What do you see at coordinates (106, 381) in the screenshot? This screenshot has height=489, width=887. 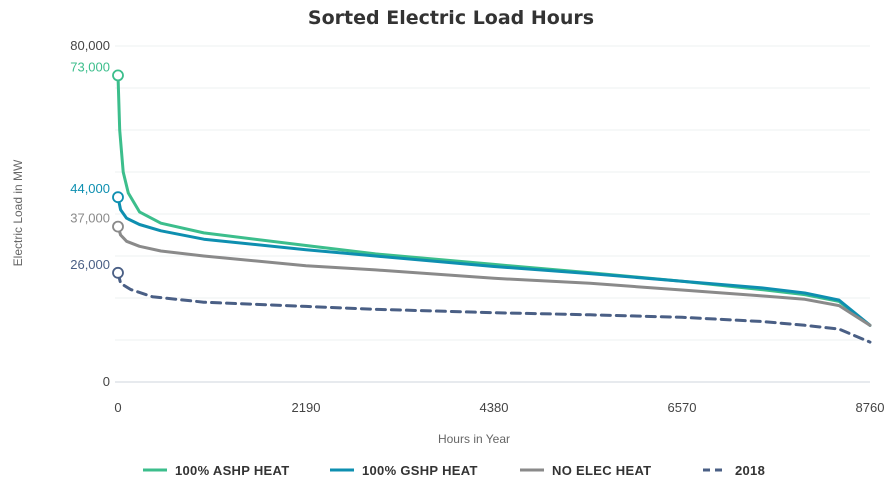 I see `y-tick-label: 0` at bounding box center [106, 381].